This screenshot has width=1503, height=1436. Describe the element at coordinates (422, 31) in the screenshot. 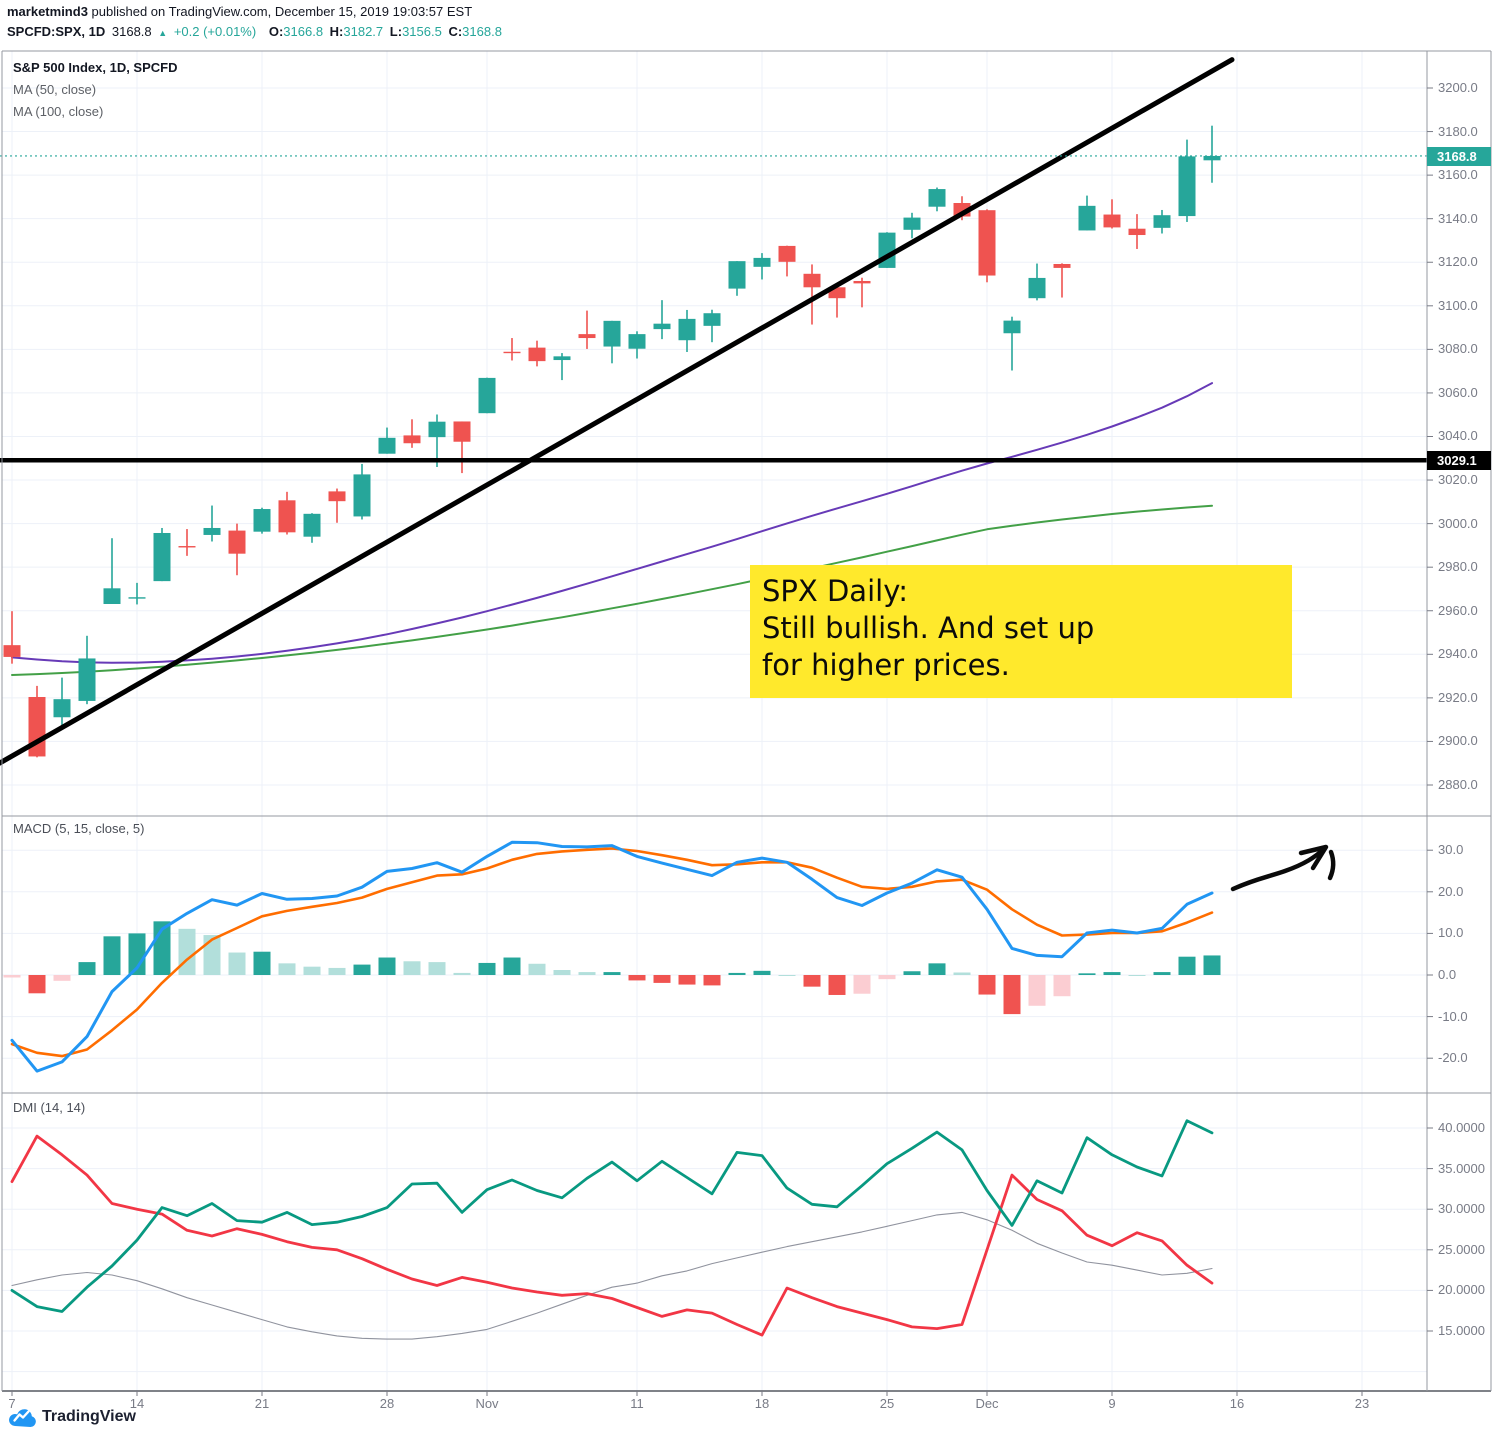

I see `low-value: 3156.5` at that location.